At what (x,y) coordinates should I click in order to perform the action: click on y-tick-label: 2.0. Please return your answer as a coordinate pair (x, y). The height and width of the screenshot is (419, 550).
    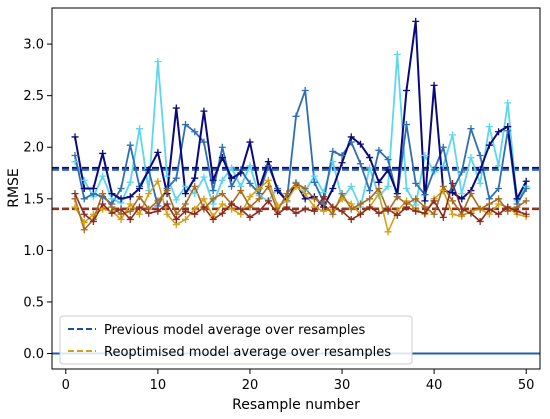
    Looking at the image, I should click on (33, 148).